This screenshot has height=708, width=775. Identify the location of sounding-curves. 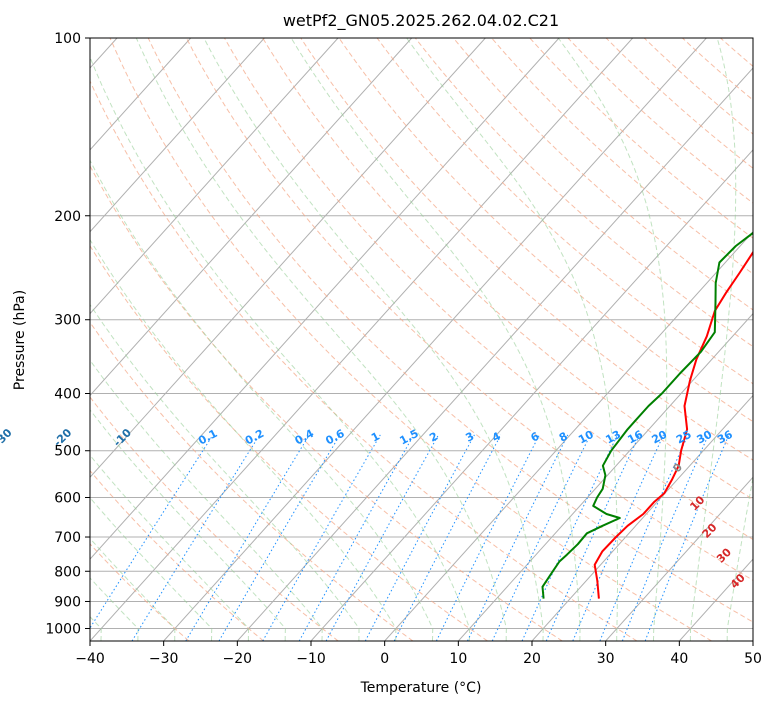
(647, 415).